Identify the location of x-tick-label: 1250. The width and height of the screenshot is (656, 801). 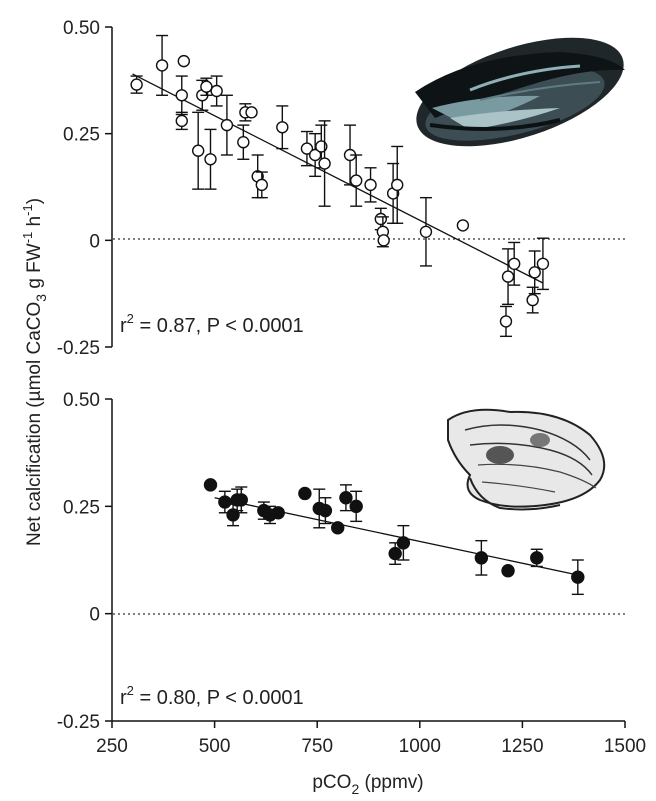
(522, 746).